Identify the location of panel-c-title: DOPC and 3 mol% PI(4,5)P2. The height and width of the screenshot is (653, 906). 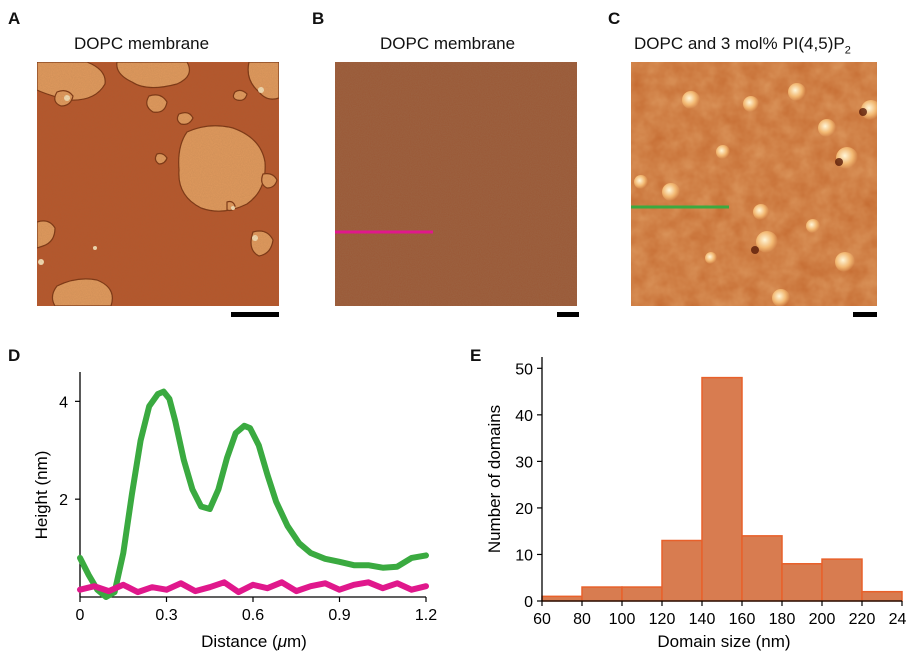
(742, 45).